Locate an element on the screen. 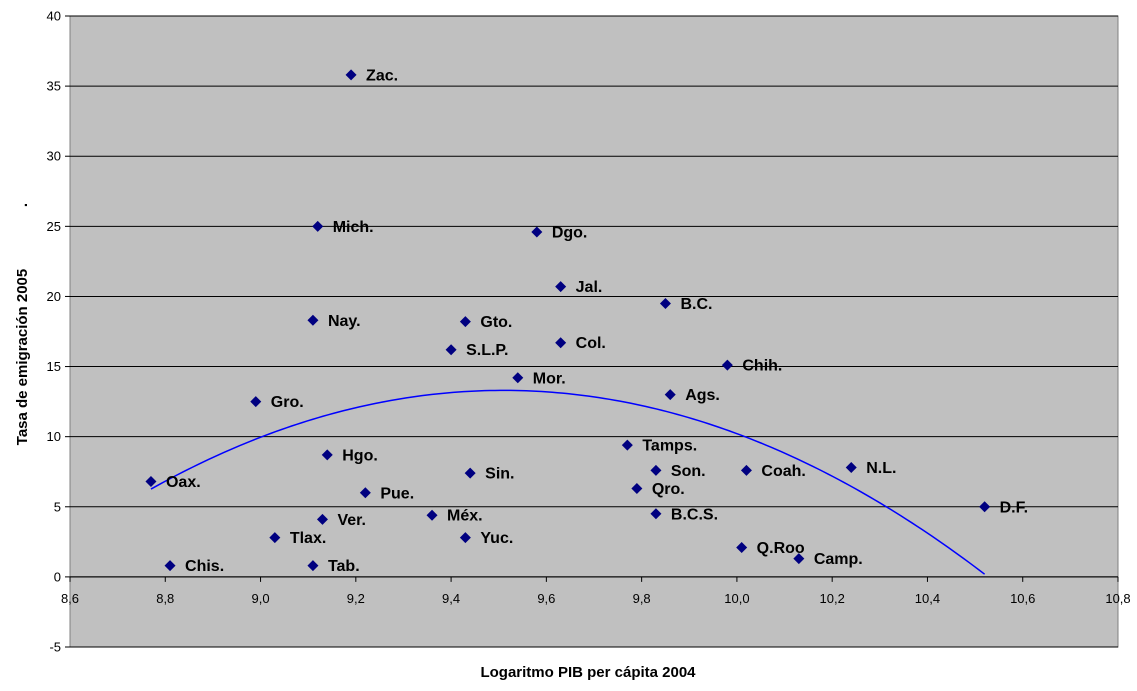 The image size is (1137, 691). data-point-label: Tamps. is located at coordinates (669, 446).